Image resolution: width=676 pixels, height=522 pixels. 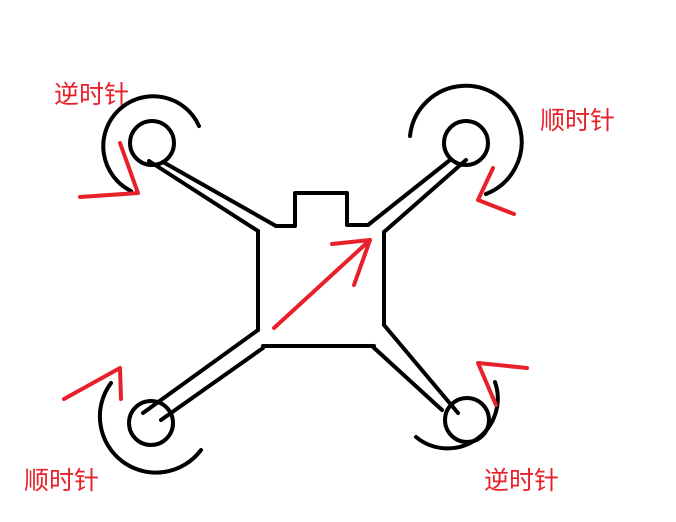 What do you see at coordinates (92, 383) in the screenshot?
I see `rotation-arrow-bottom-left` at bounding box center [92, 383].